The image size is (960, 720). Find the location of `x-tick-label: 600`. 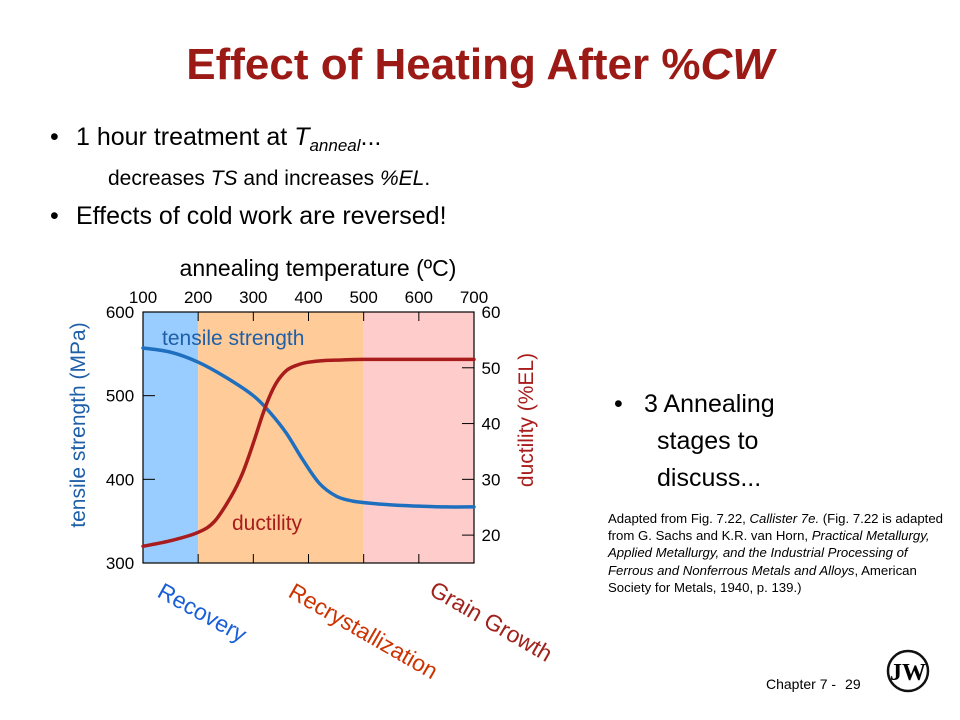

x-tick-label: 600 is located at coordinates (419, 297).